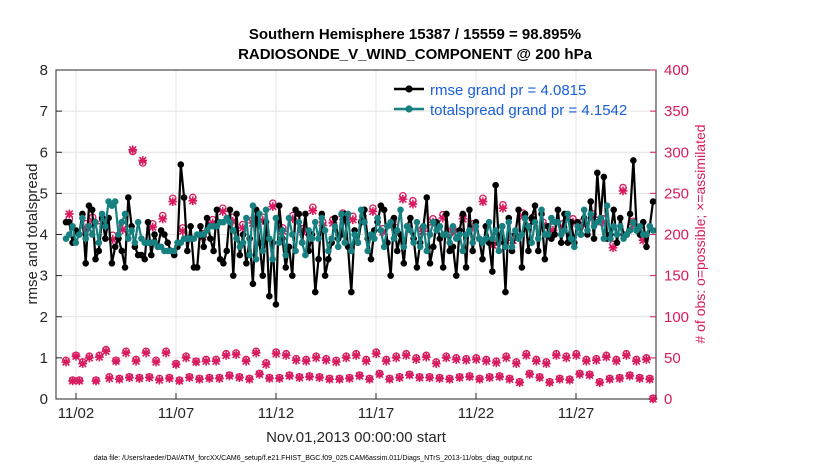 The width and height of the screenshot is (830, 470). What do you see at coordinates (44, 317) in the screenshot?
I see `y-tick-label: 2` at bounding box center [44, 317].